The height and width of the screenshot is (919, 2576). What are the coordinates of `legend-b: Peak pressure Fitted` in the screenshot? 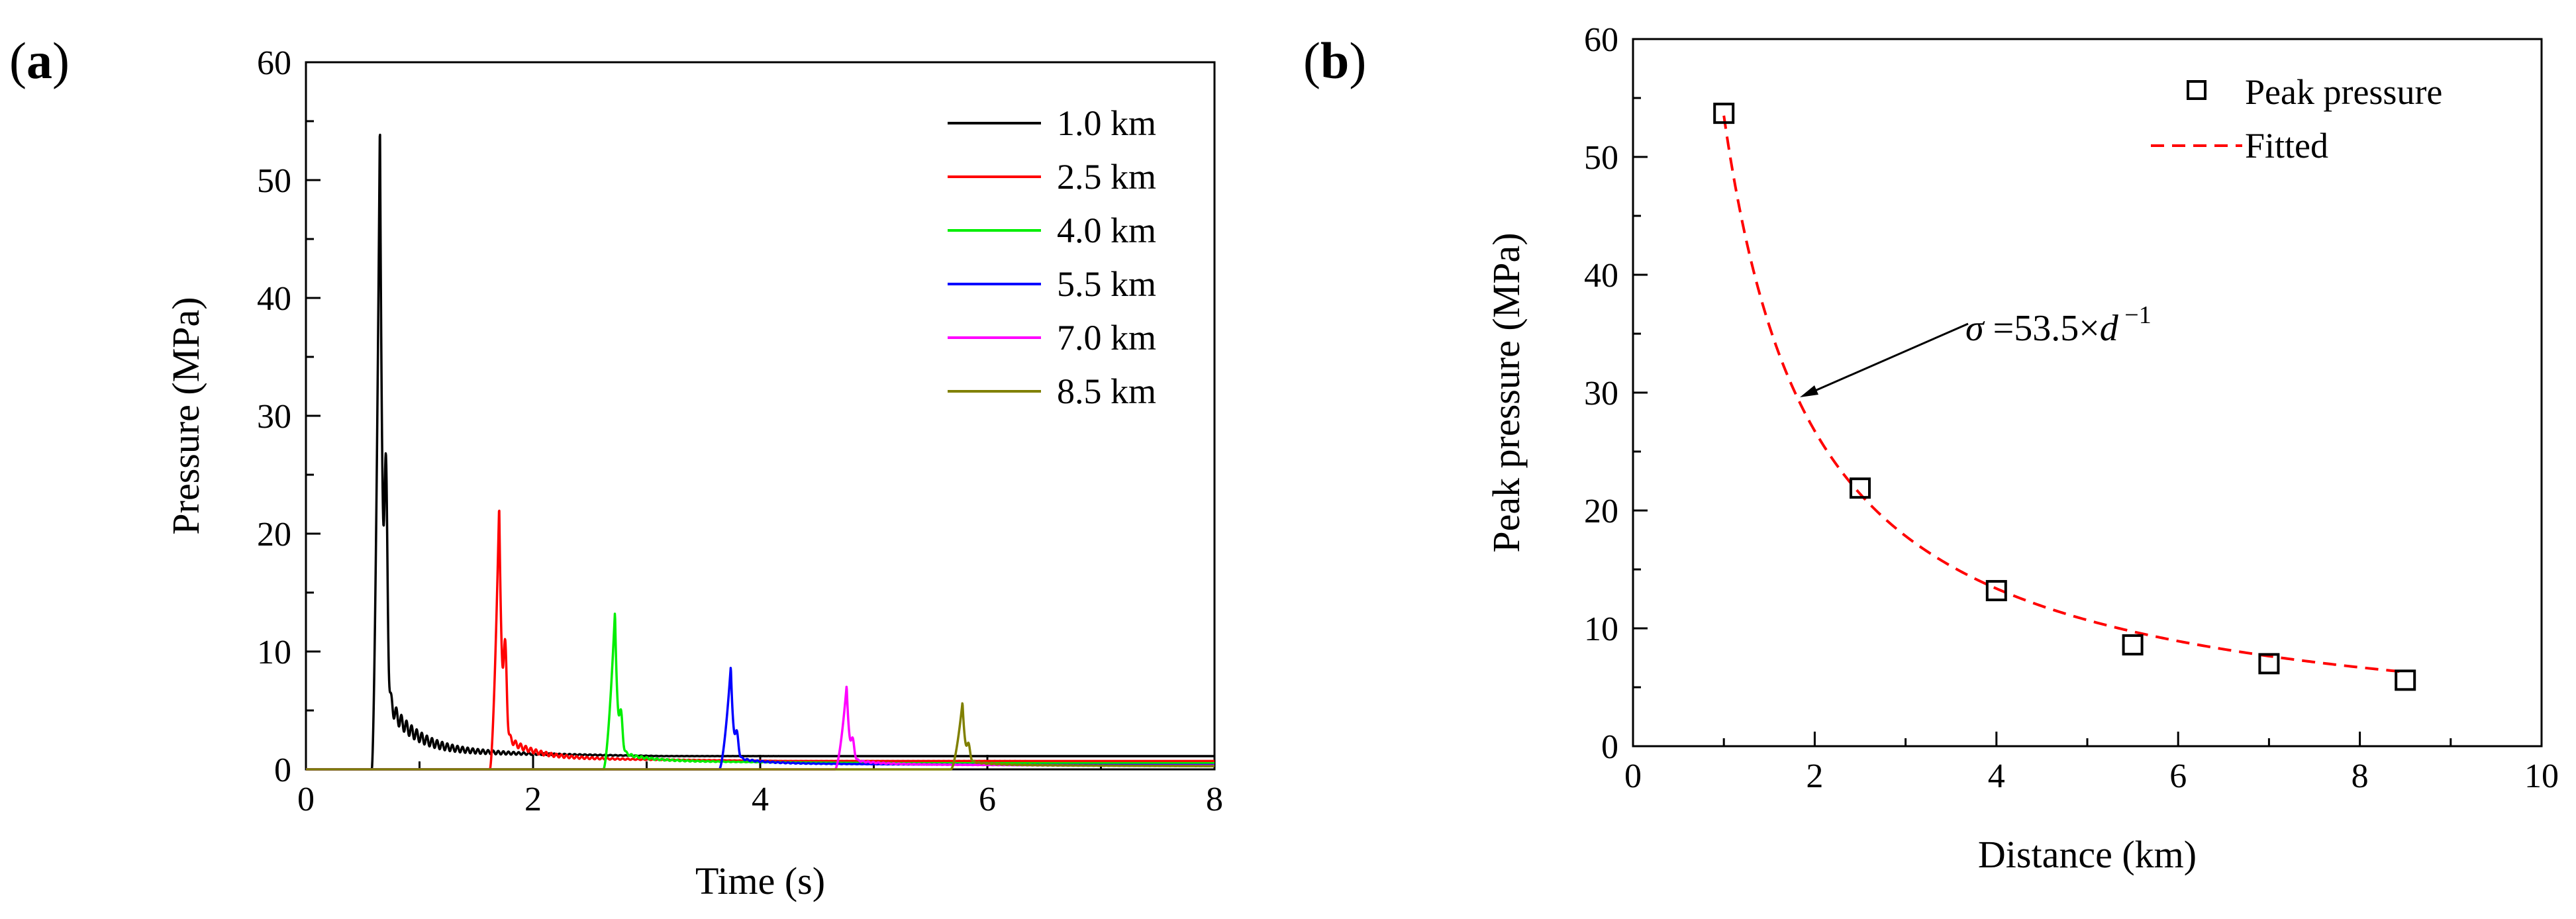 It's located at (2296, 119).